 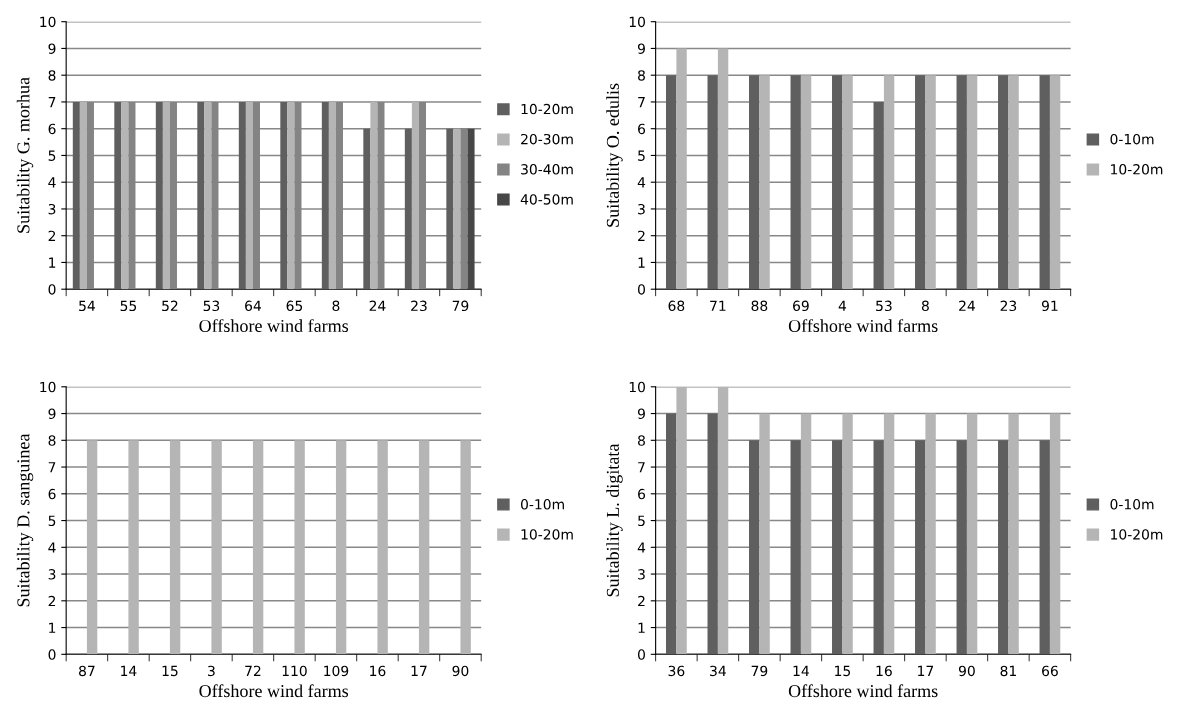 What do you see at coordinates (25, 155) in the screenshot?
I see `y-axis-title: Suitability G. morhua` at bounding box center [25, 155].